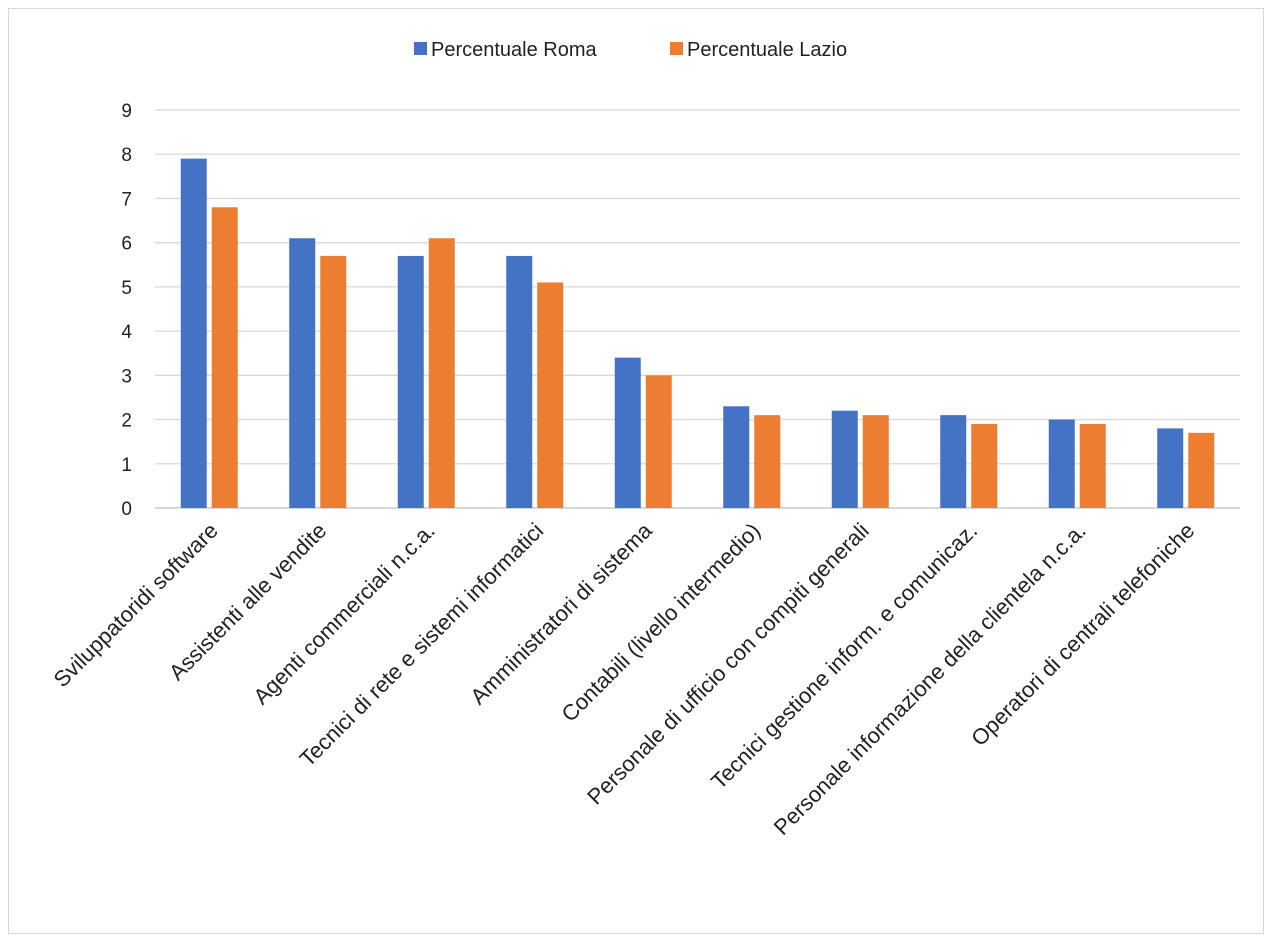 This screenshot has width=1275, height=941. What do you see at coordinates (420, 48) in the screenshot?
I see `legend-swatch-roma` at bounding box center [420, 48].